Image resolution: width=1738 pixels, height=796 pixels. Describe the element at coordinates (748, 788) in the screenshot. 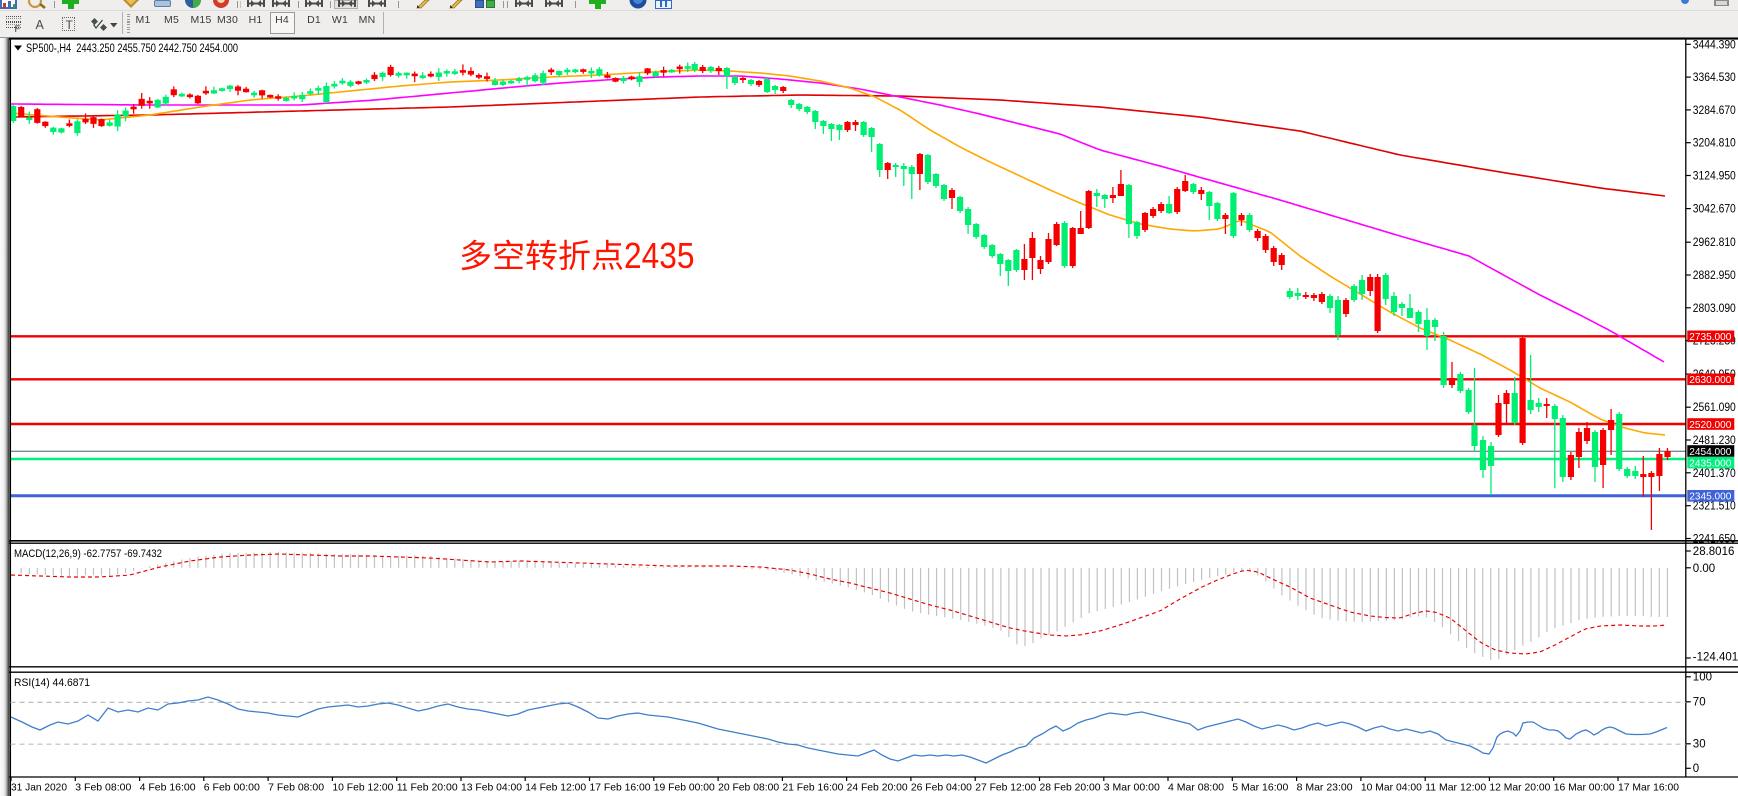

I see `svg-text: 20 Feb 08:00` at that location.